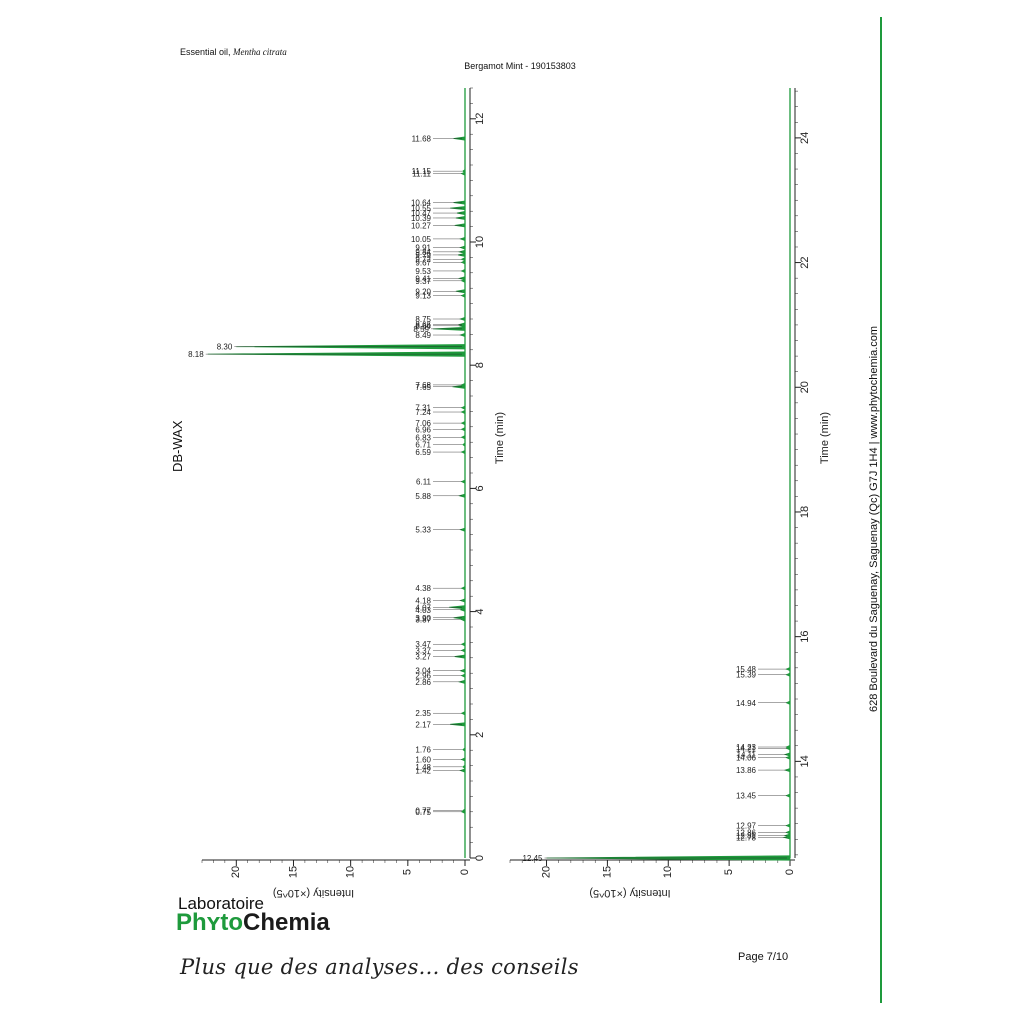  What do you see at coordinates (423, 588) in the screenshot?
I see `peak-label-1-19: 4.38` at bounding box center [423, 588].